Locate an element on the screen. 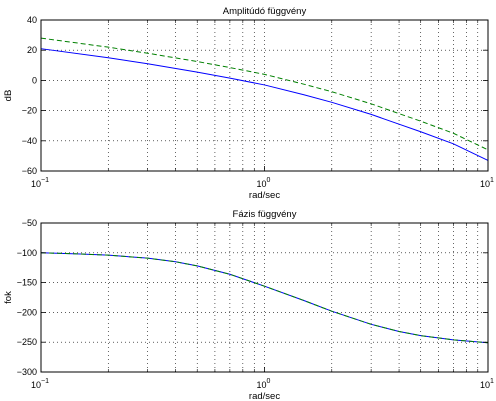 This screenshot has height=401, width=496. y-axis-label: fok is located at coordinates (8, 297).